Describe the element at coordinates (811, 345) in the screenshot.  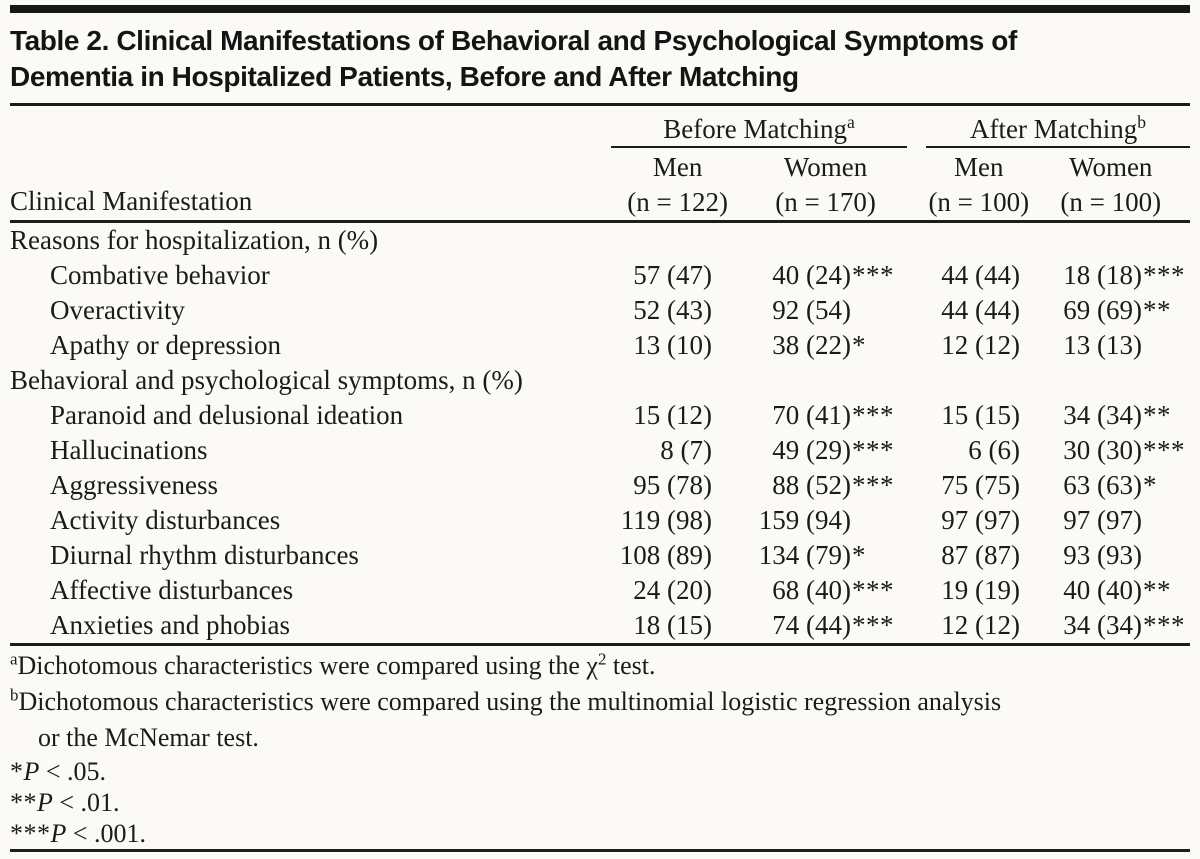
I see `cell-value: 38 (22)` at that location.